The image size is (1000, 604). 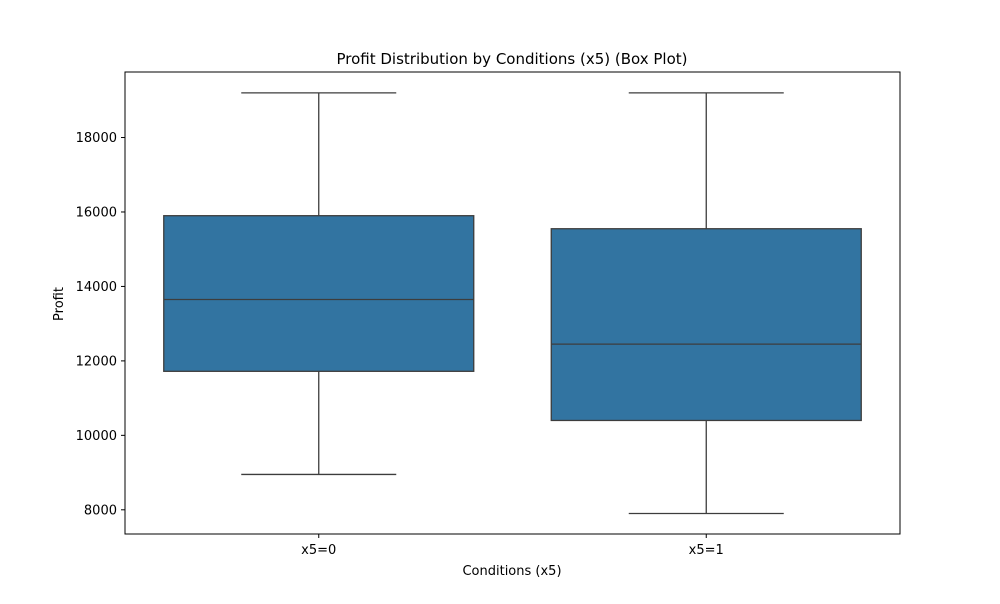 I want to click on x-tick-label: x5=0, so click(x=318, y=550).